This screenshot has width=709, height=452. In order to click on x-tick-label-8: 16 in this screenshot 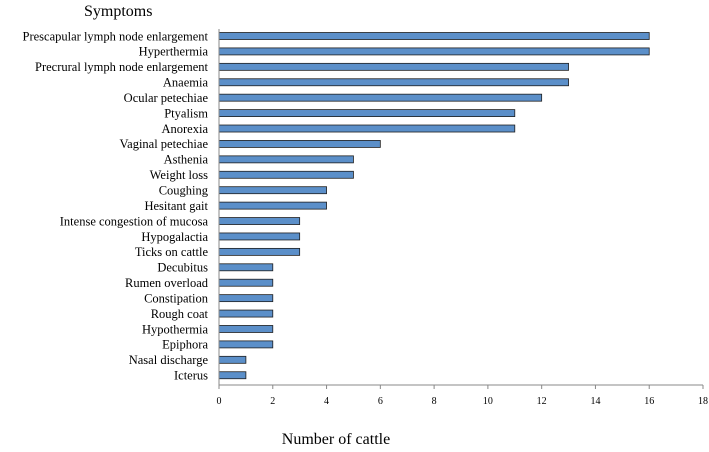, I will do `click(649, 401)`.